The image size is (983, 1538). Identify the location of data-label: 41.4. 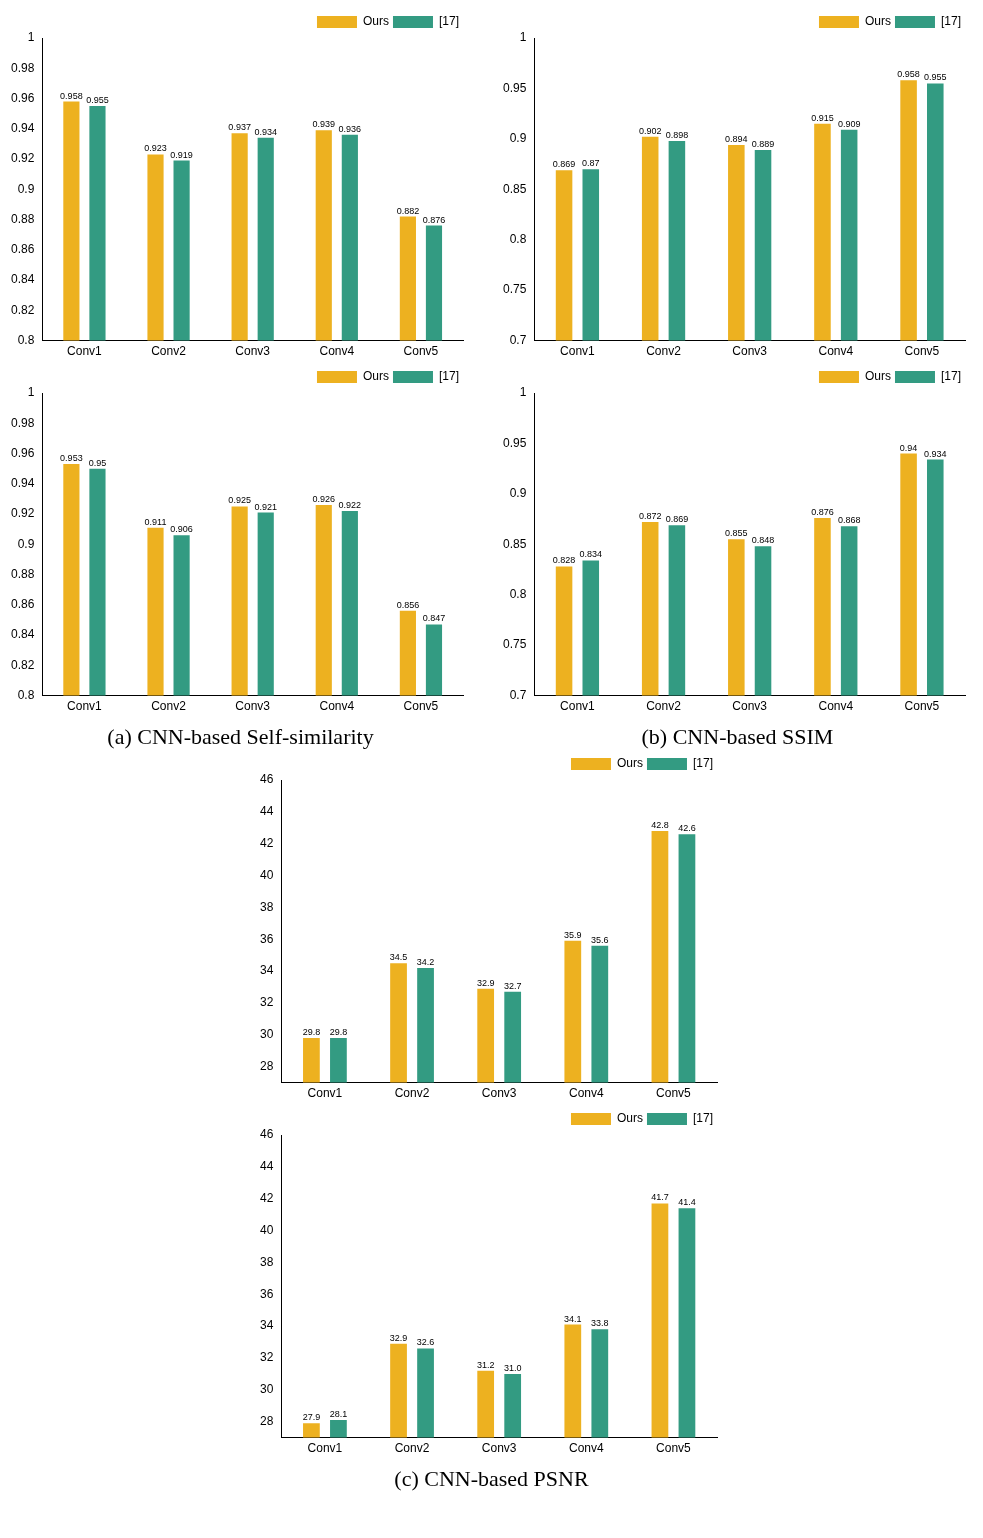
(686, 1202).